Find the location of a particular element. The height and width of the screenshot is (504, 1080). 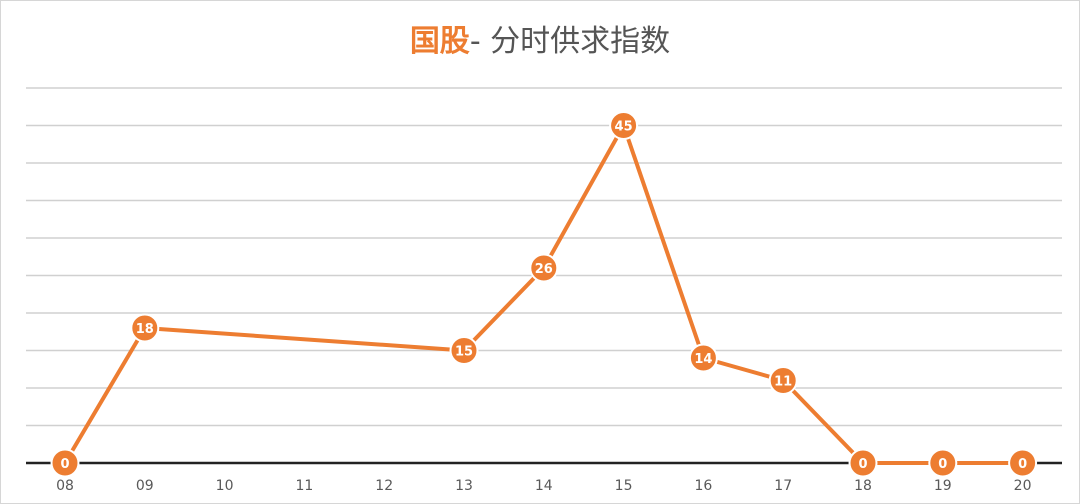

data-point: 18 is located at coordinates (145, 328).